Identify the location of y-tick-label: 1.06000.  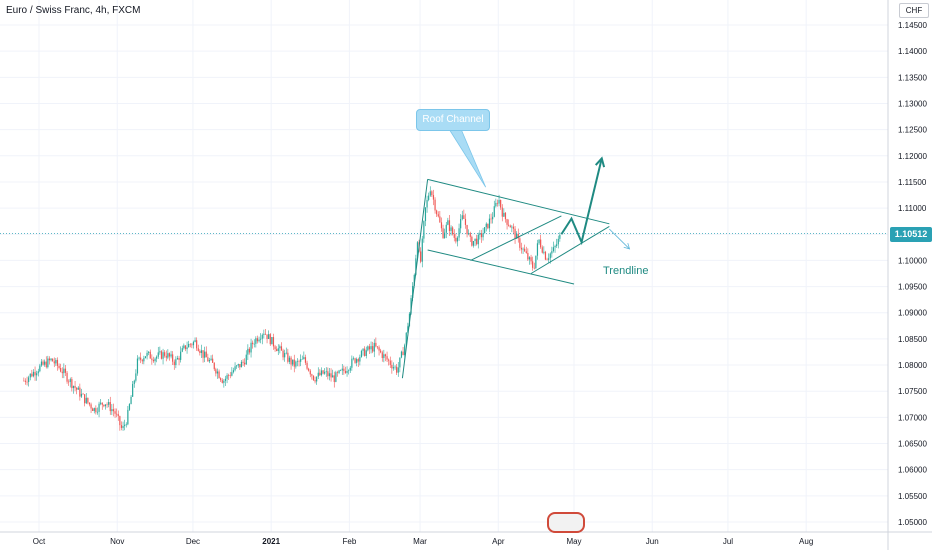
(912, 470).